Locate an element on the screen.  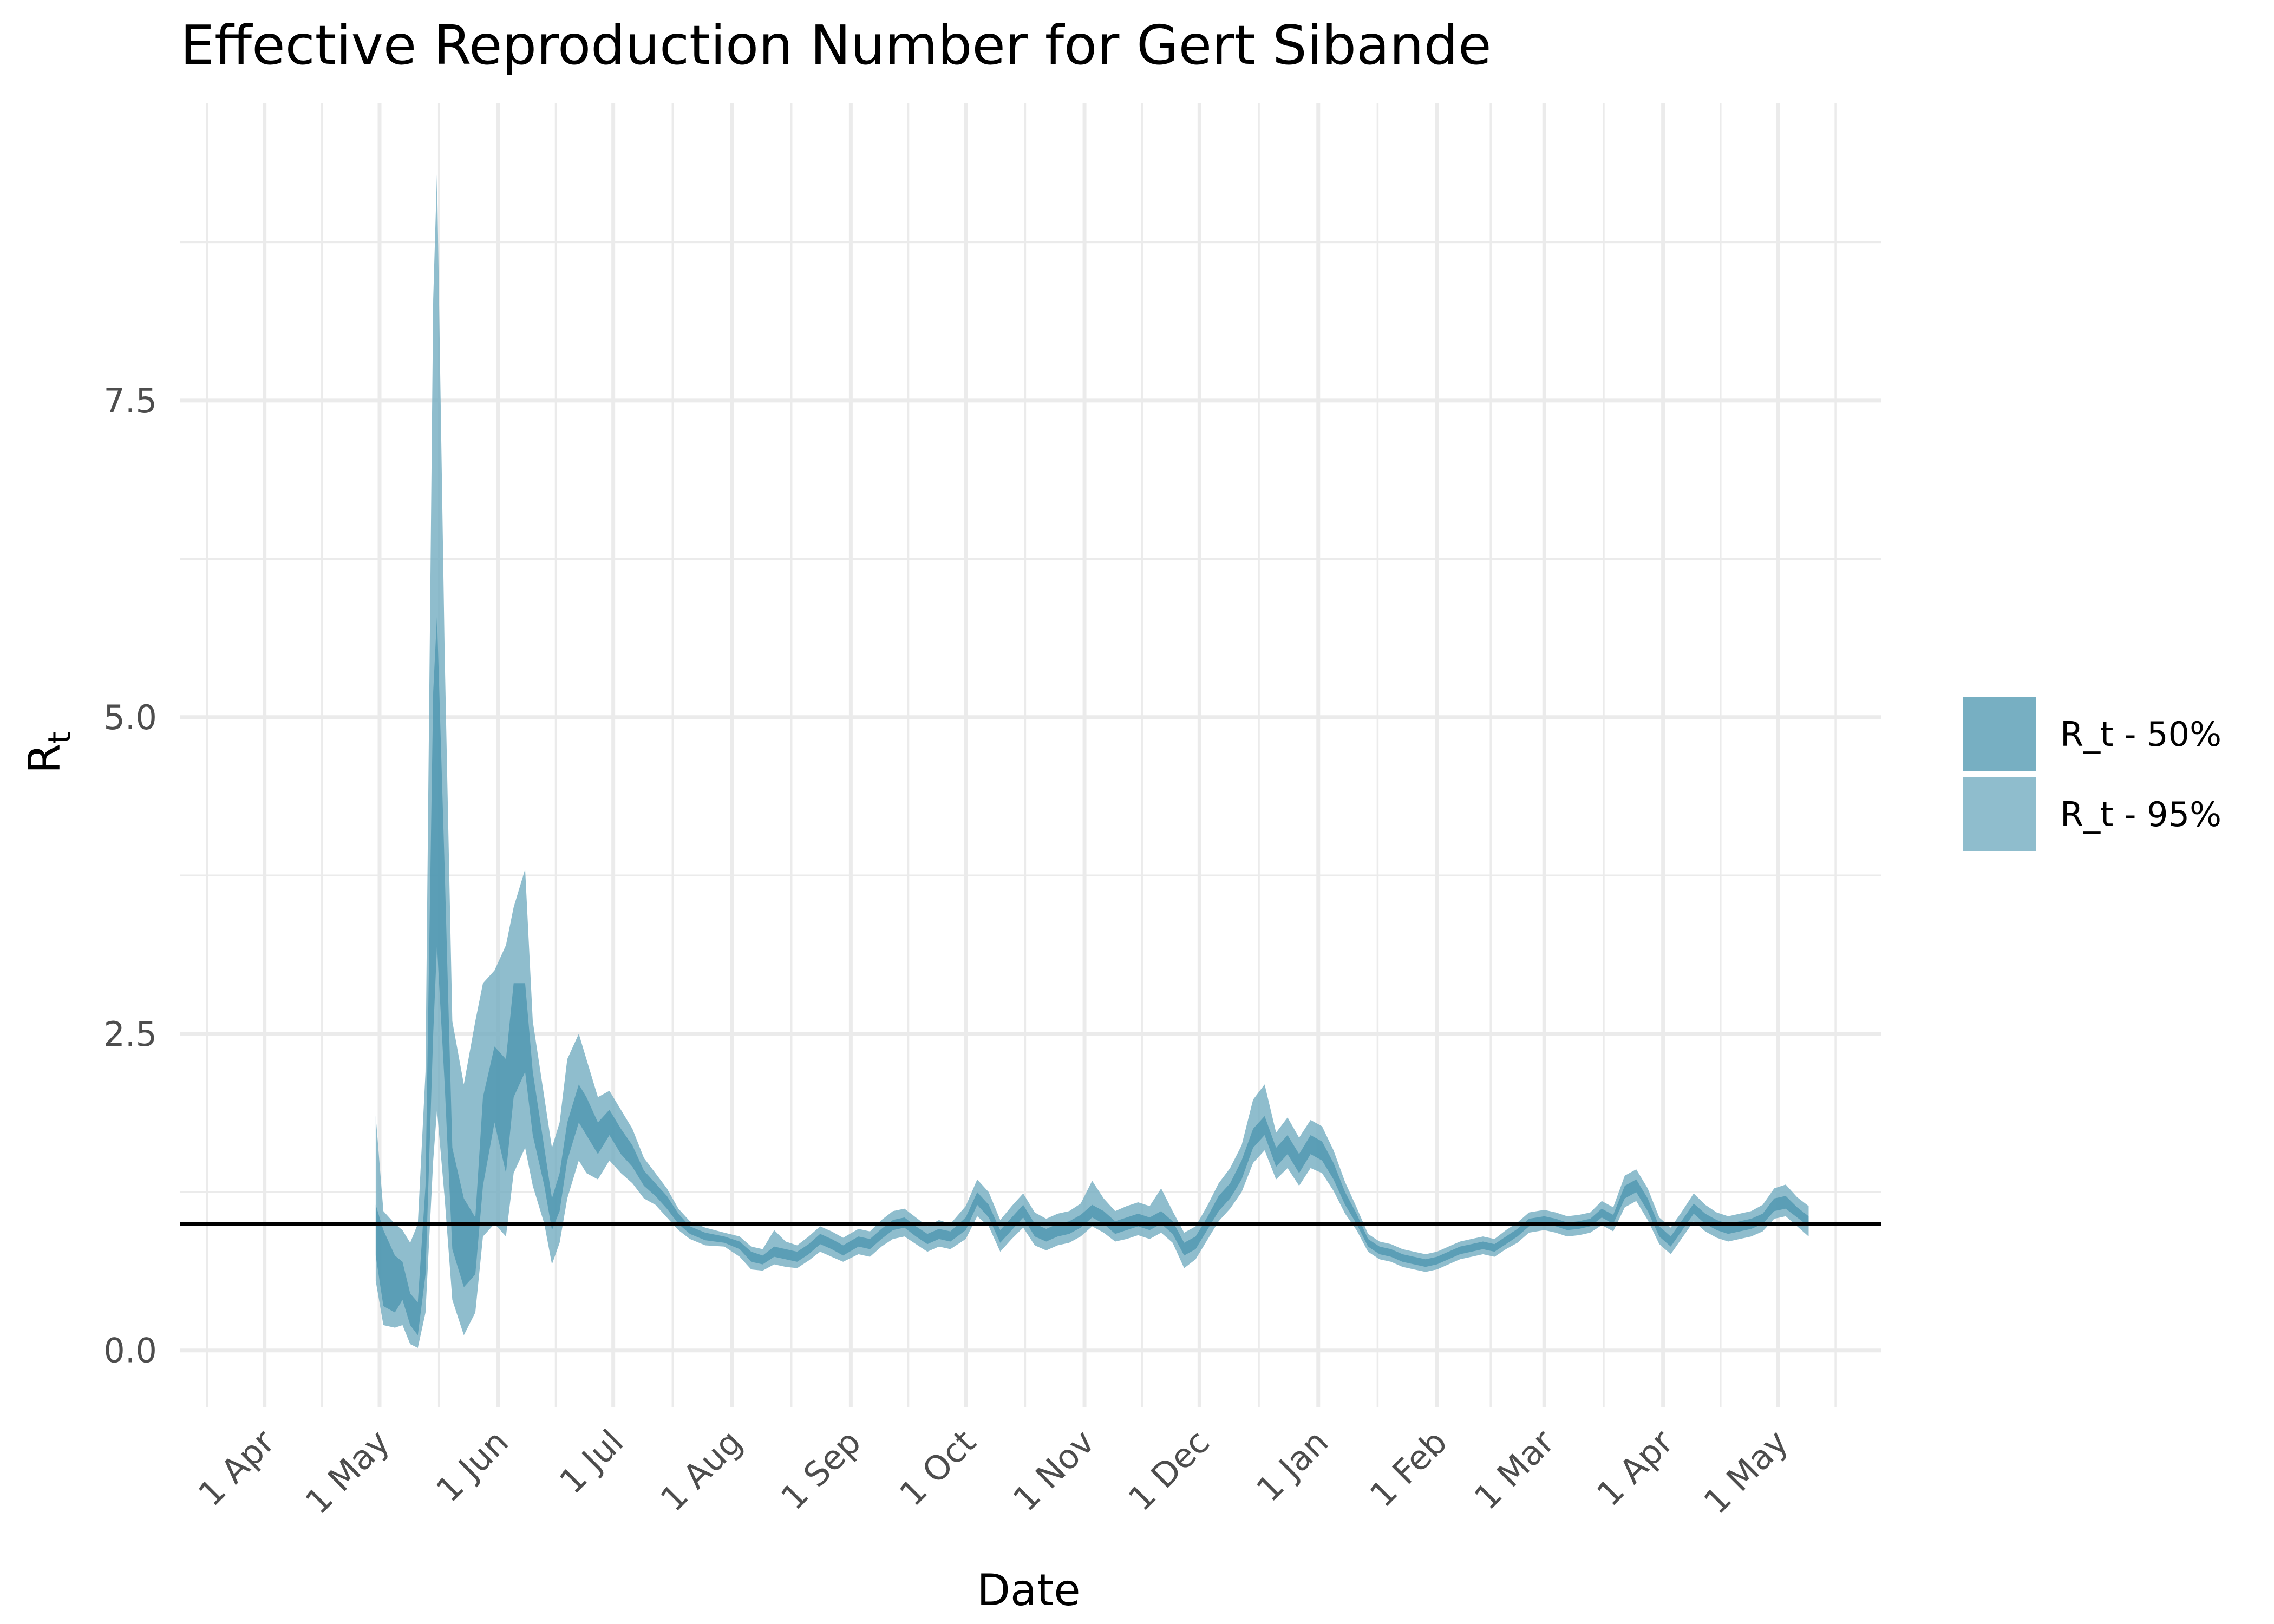
y-axis-title-subscript: t is located at coordinates (60, 737).